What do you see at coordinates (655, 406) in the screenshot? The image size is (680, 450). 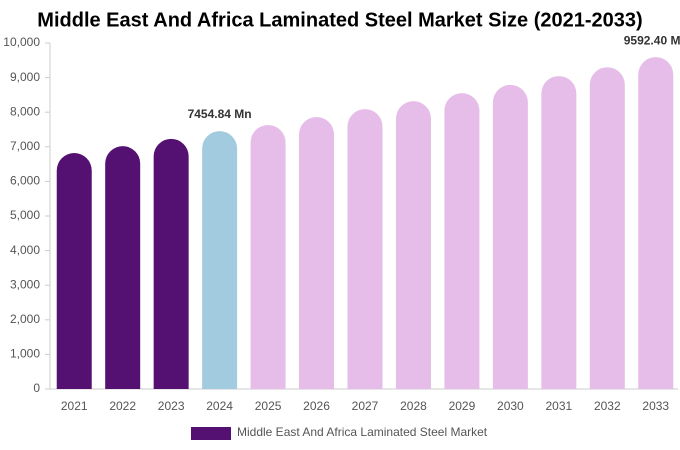 I see `x-tick-label: 2033` at bounding box center [655, 406].